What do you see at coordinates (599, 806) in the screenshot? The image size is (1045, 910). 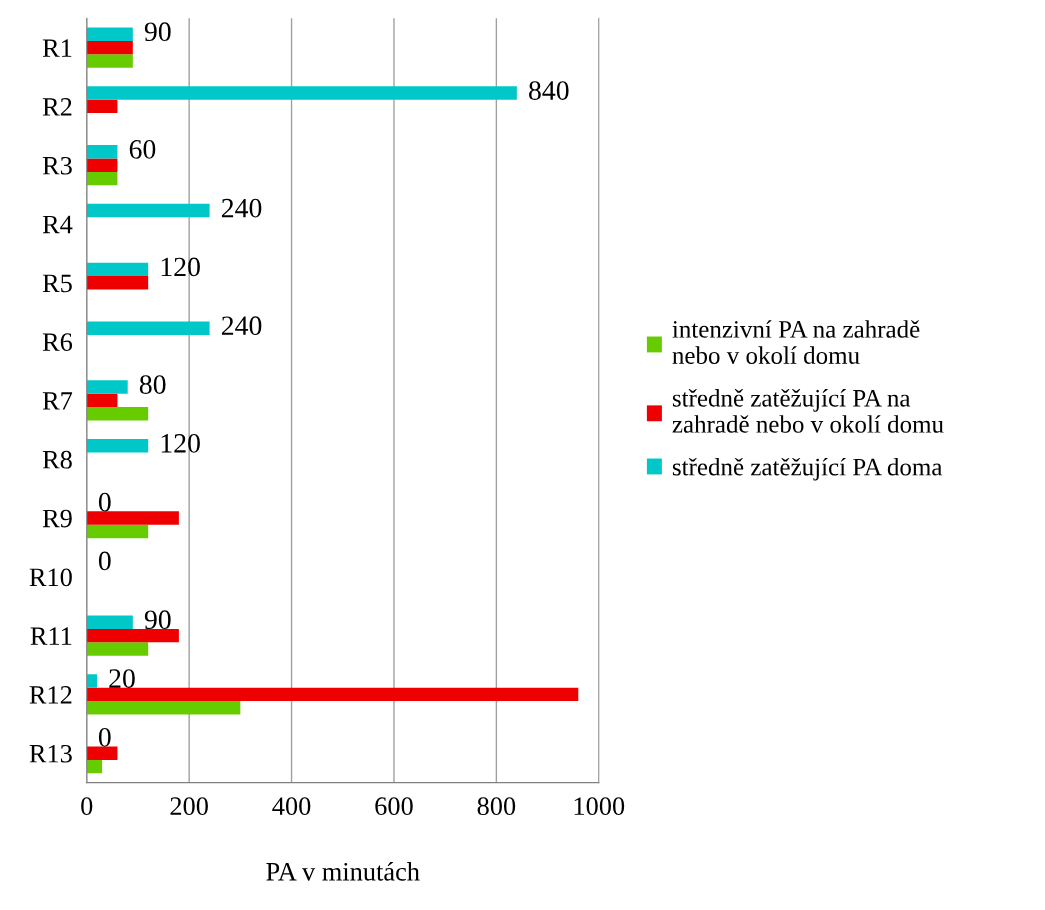 I see `x-tick-label: 1000` at bounding box center [599, 806].